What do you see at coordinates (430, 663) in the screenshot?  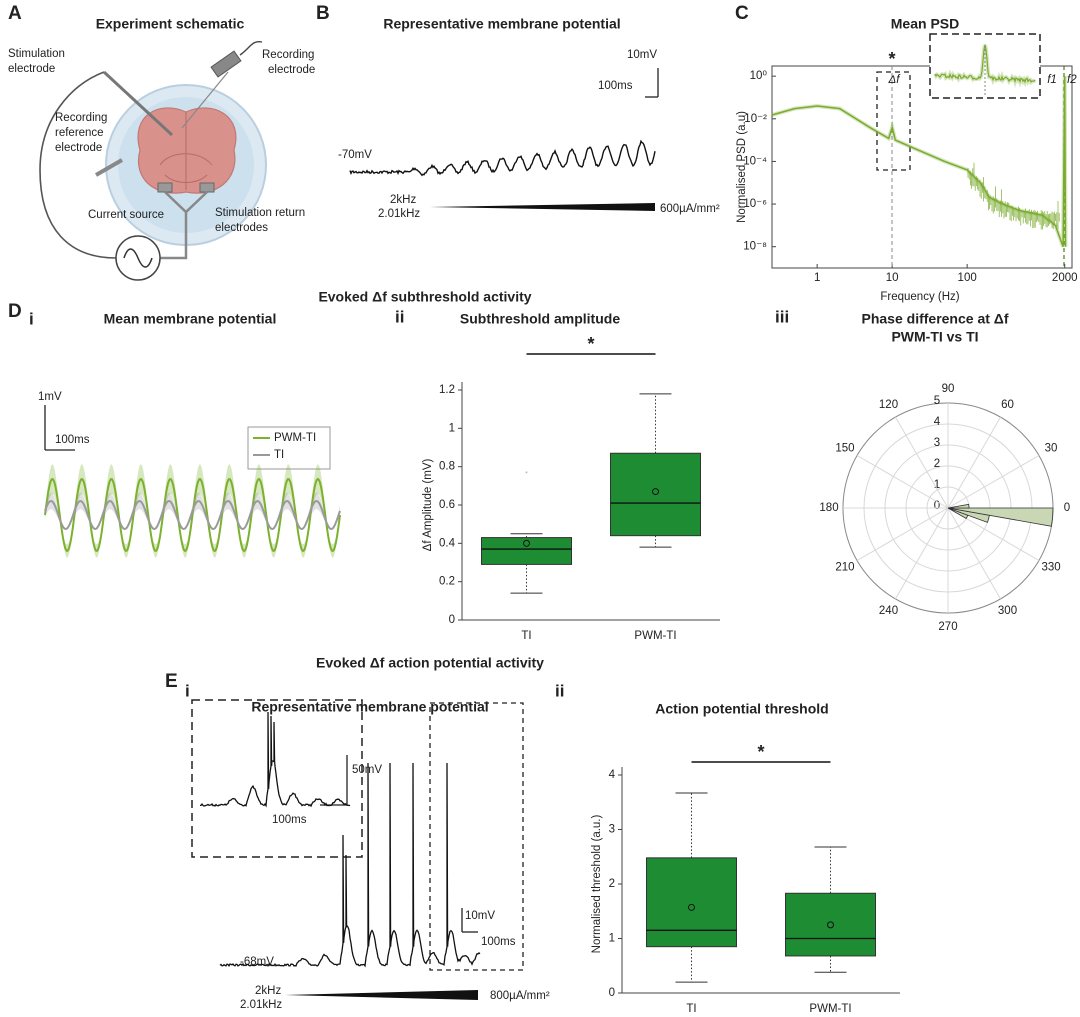 I see `section-title: Evoked Δf action potential activity` at bounding box center [430, 663].